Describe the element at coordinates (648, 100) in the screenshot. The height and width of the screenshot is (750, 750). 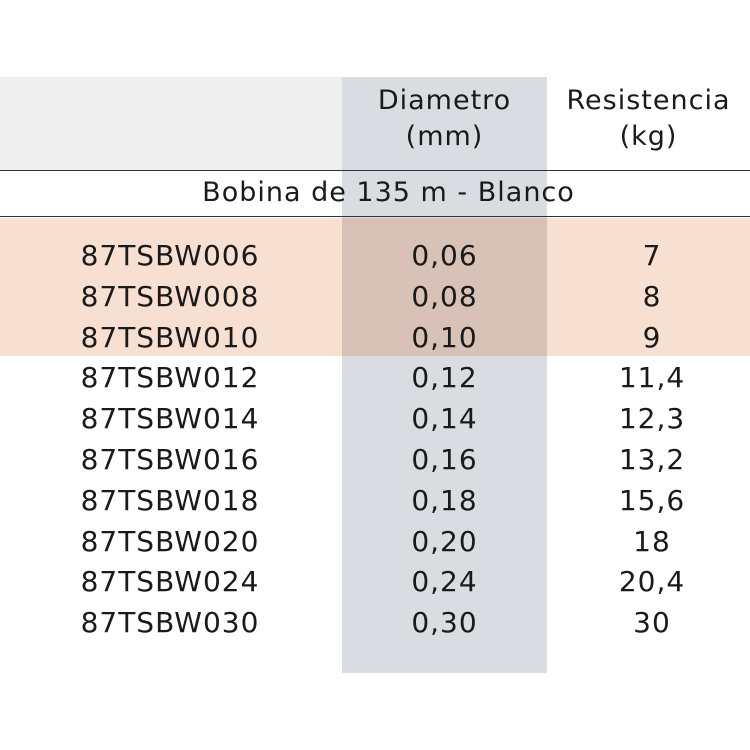
I see `header-line: Resistencia` at that location.